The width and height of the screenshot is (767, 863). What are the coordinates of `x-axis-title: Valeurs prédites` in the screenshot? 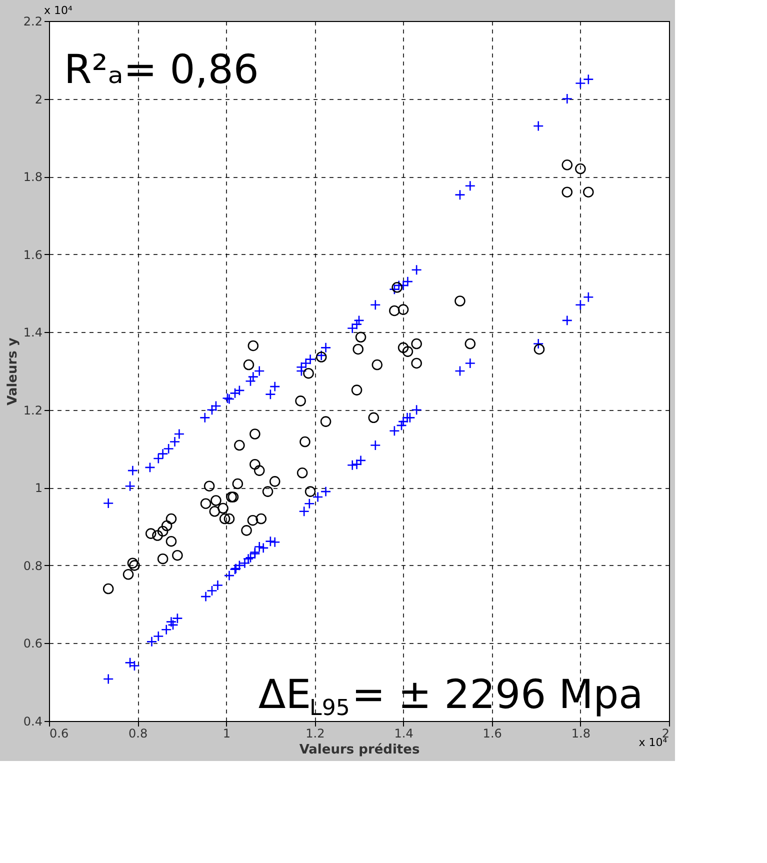 It's located at (359, 750).